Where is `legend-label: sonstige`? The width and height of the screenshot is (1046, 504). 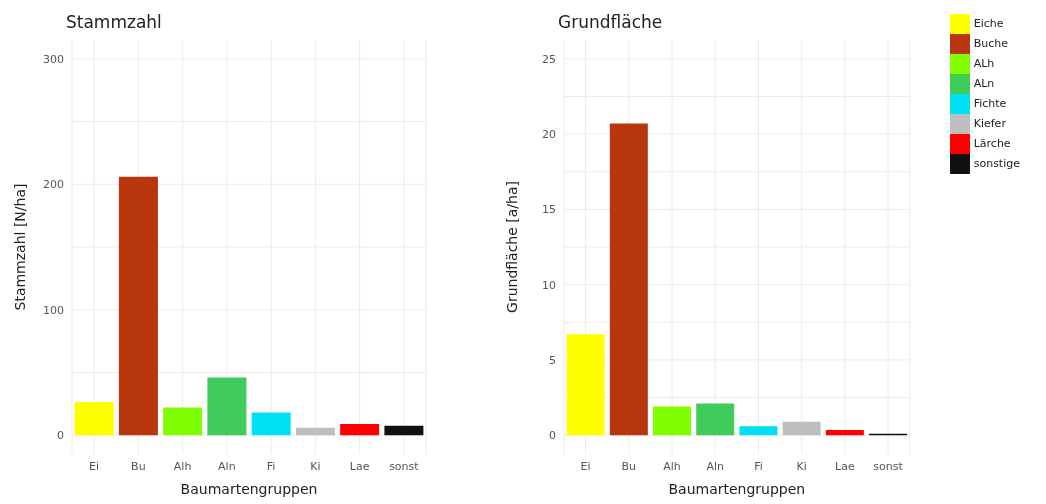
legend-label: sonstige is located at coordinates (996, 163).